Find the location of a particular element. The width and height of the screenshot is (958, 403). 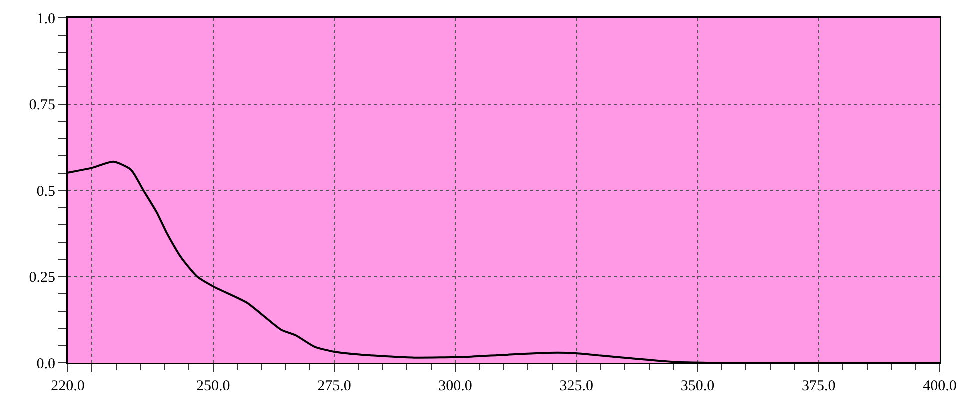

y-tick-label: 0.25 is located at coordinates (42, 278).